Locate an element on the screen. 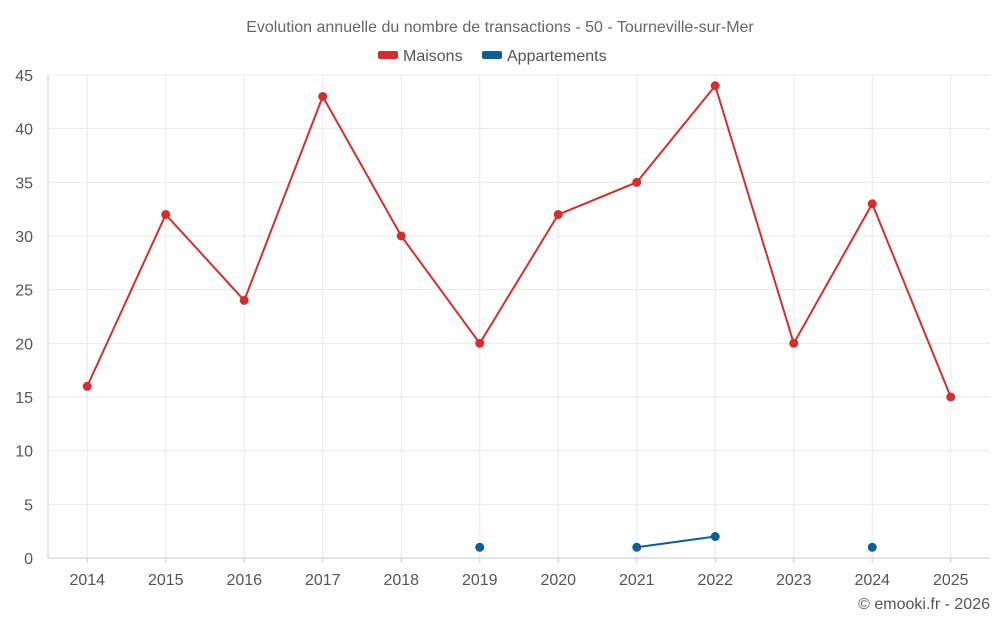 Image resolution: width=1000 pixels, height=625 pixels. y-tick-label: 15 is located at coordinates (24, 398).